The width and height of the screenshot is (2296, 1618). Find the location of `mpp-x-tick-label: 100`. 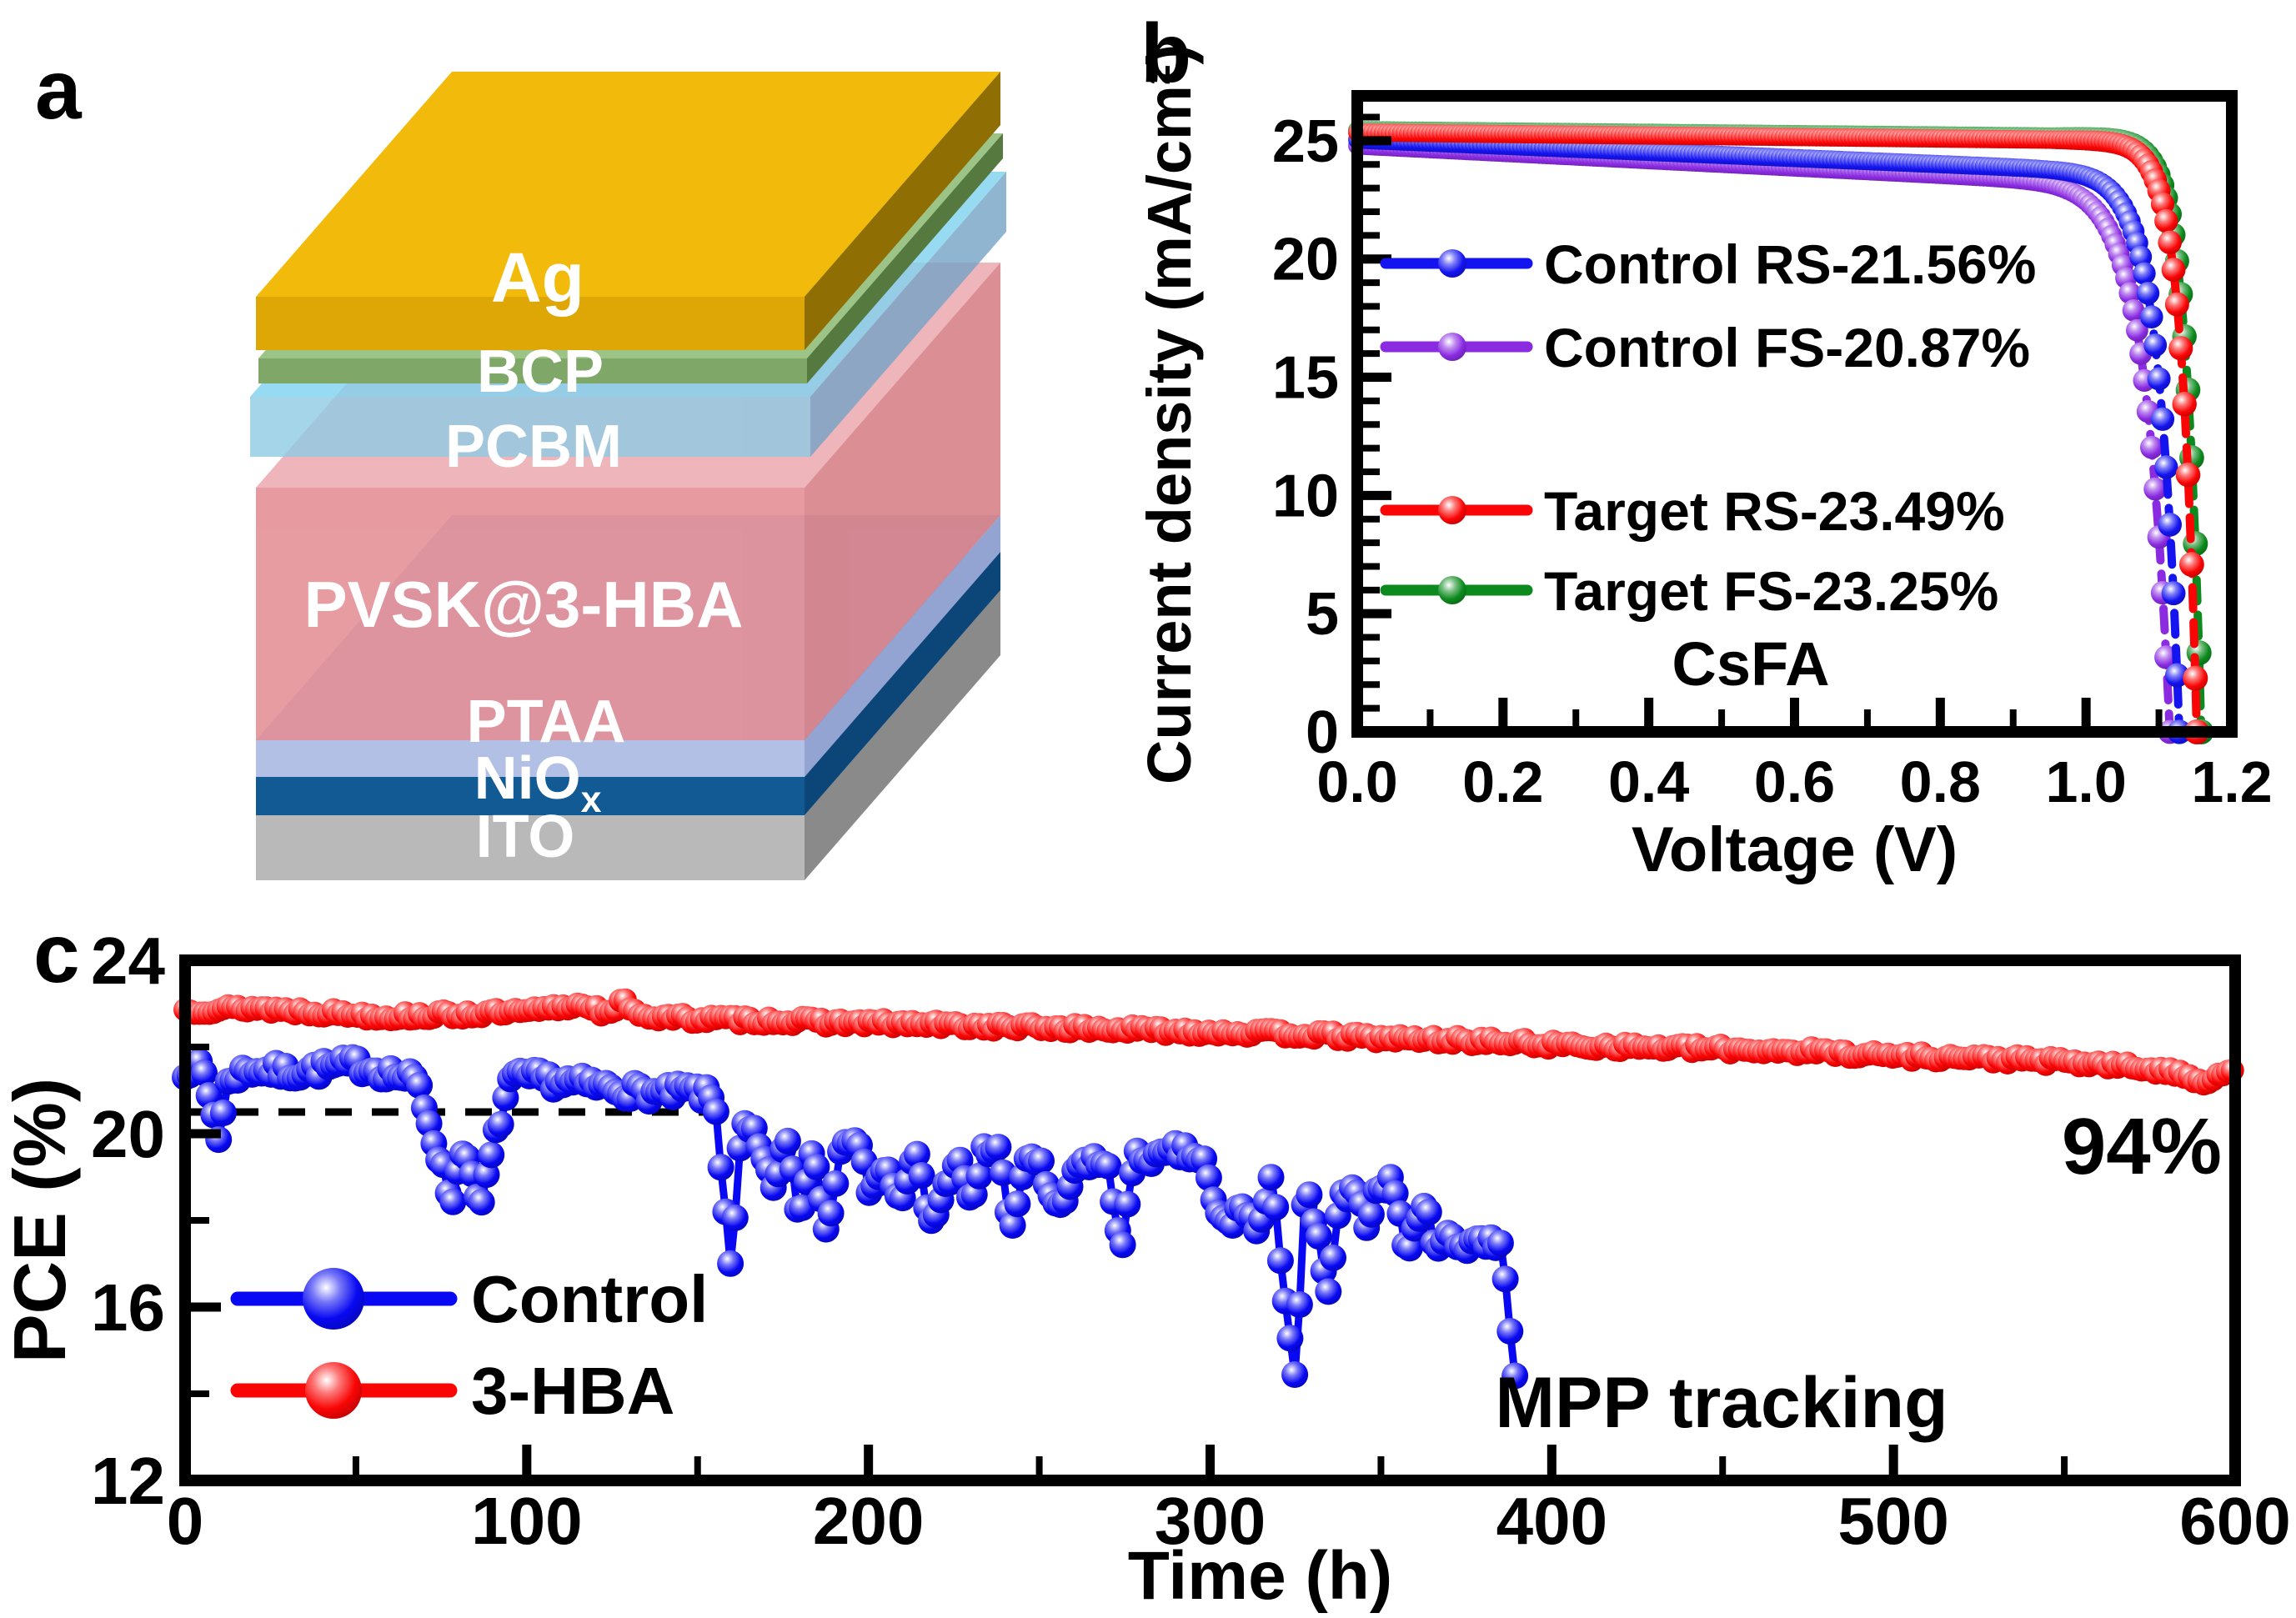

mpp-x-tick-label: 100 is located at coordinates (526, 1521).